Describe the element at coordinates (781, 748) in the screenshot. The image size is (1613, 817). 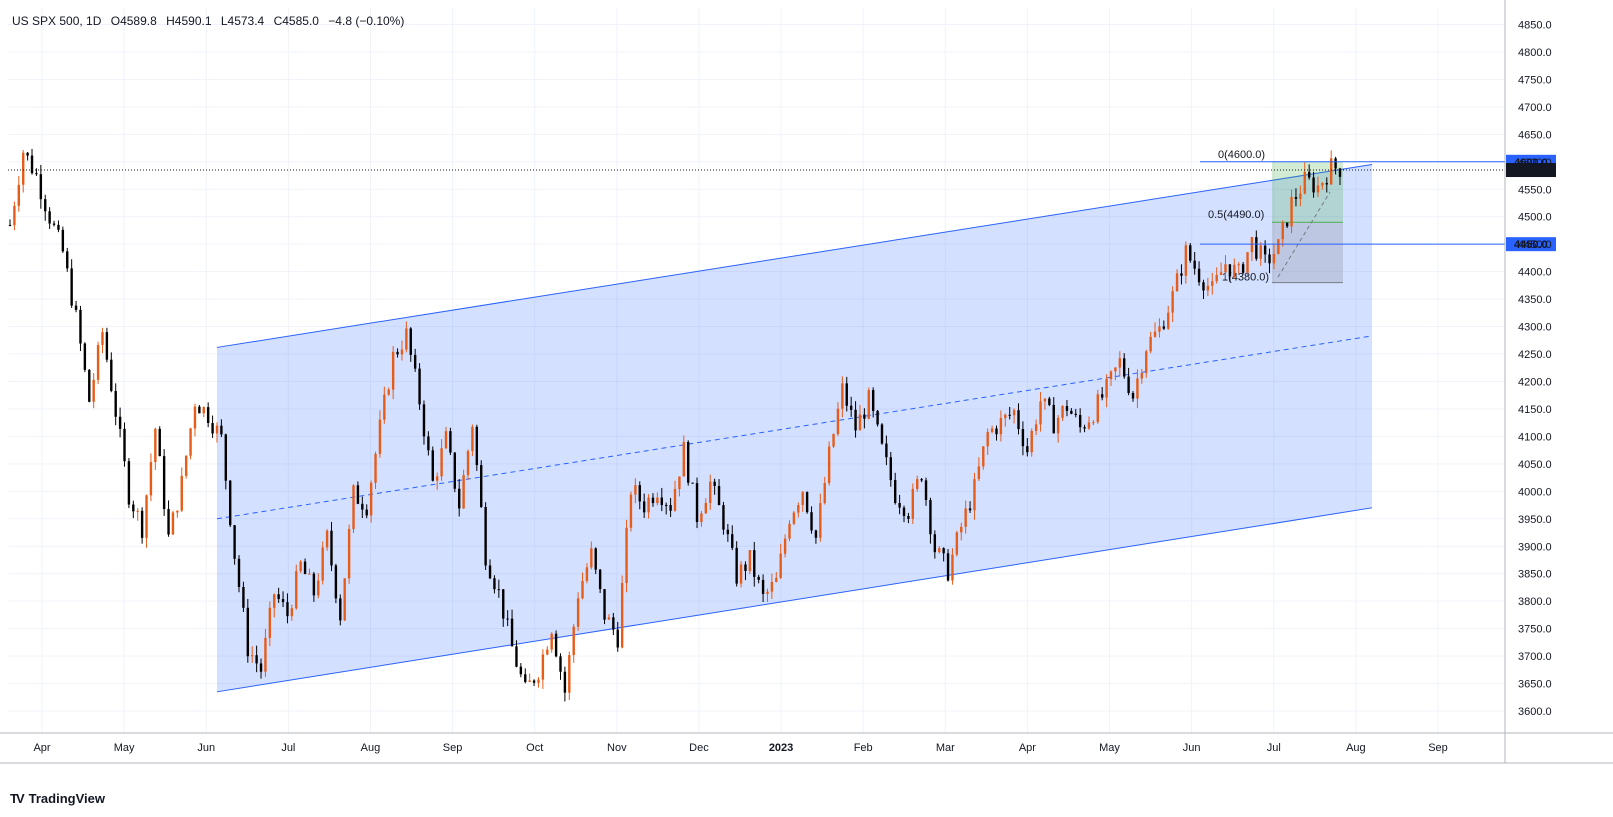
I see `time-tick-label: 2023` at that location.